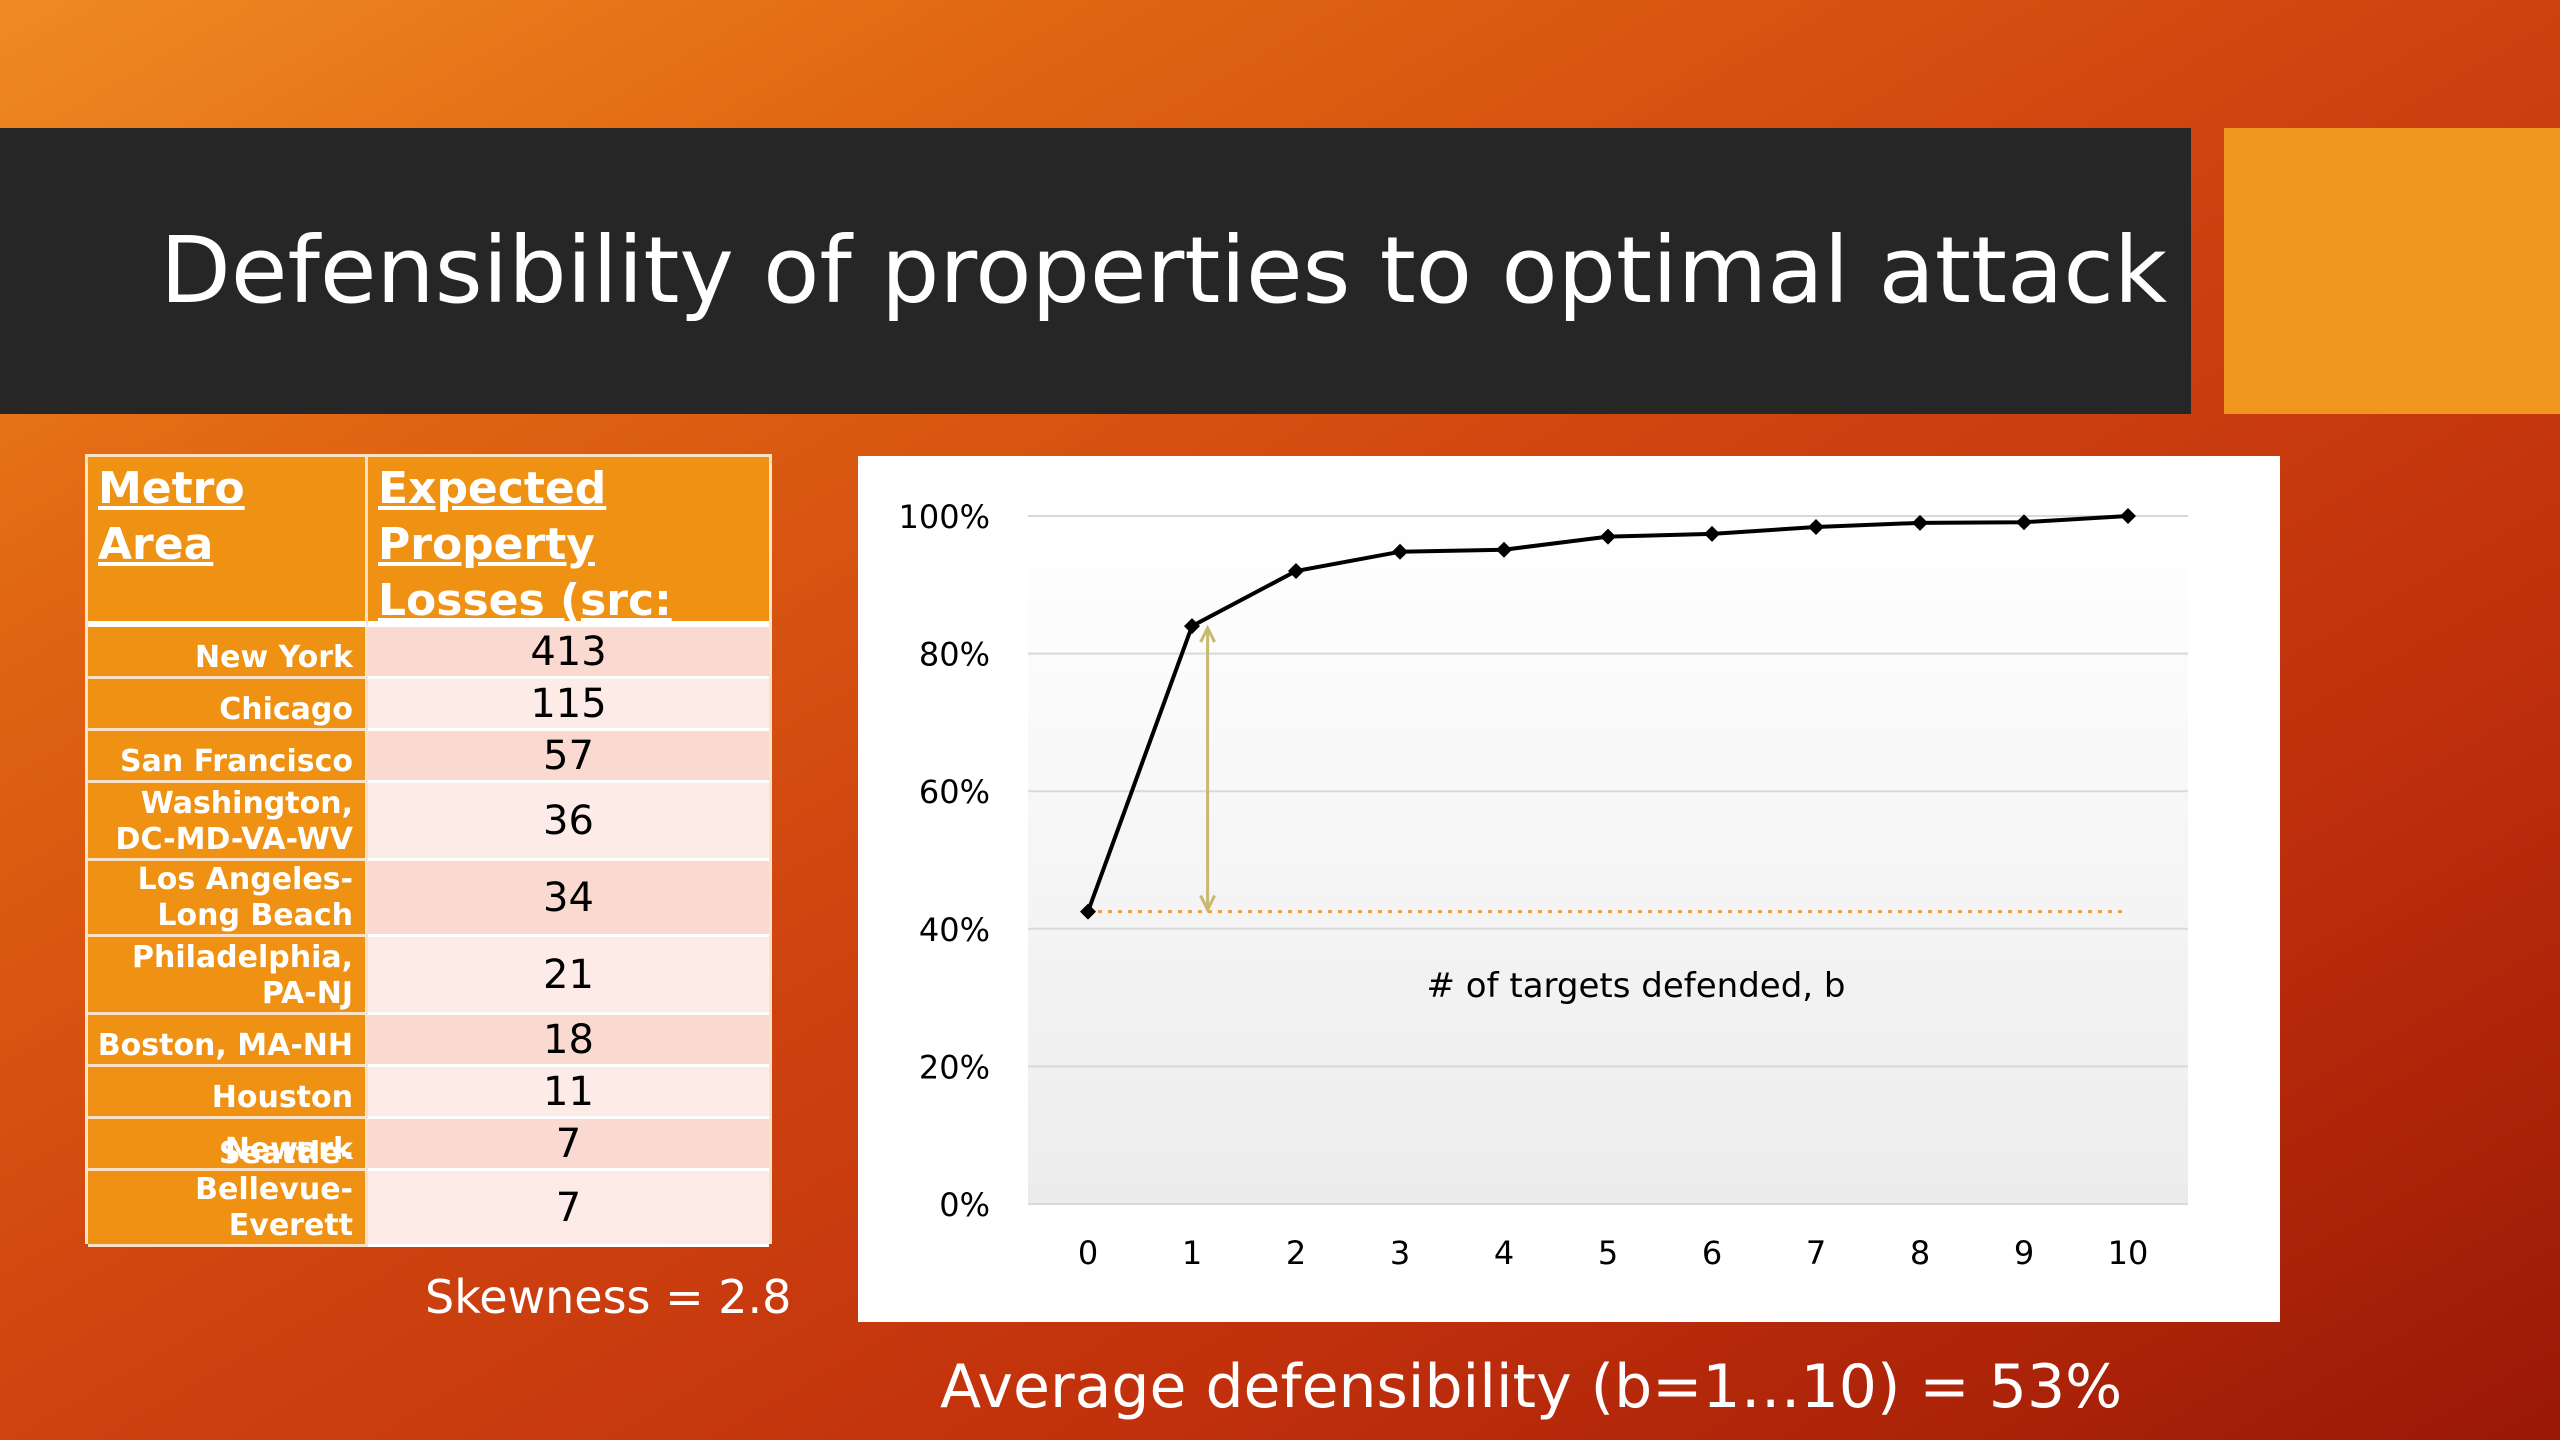 The width and height of the screenshot is (2560, 1440). Describe the element at coordinates (1920, 1253) in the screenshot. I see `x-tick-label: 8` at that location.